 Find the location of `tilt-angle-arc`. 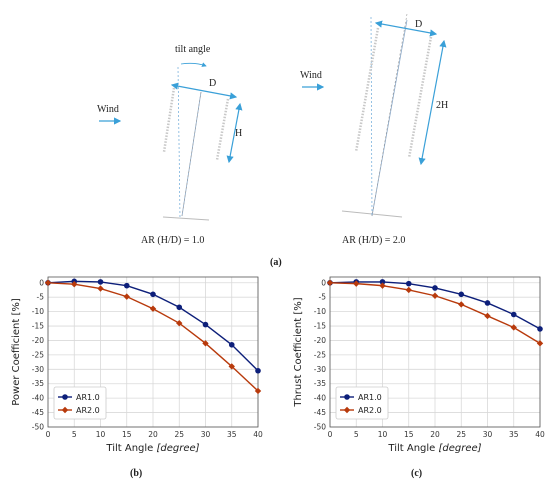

tilt-angle-arc is located at coordinates (193, 64).